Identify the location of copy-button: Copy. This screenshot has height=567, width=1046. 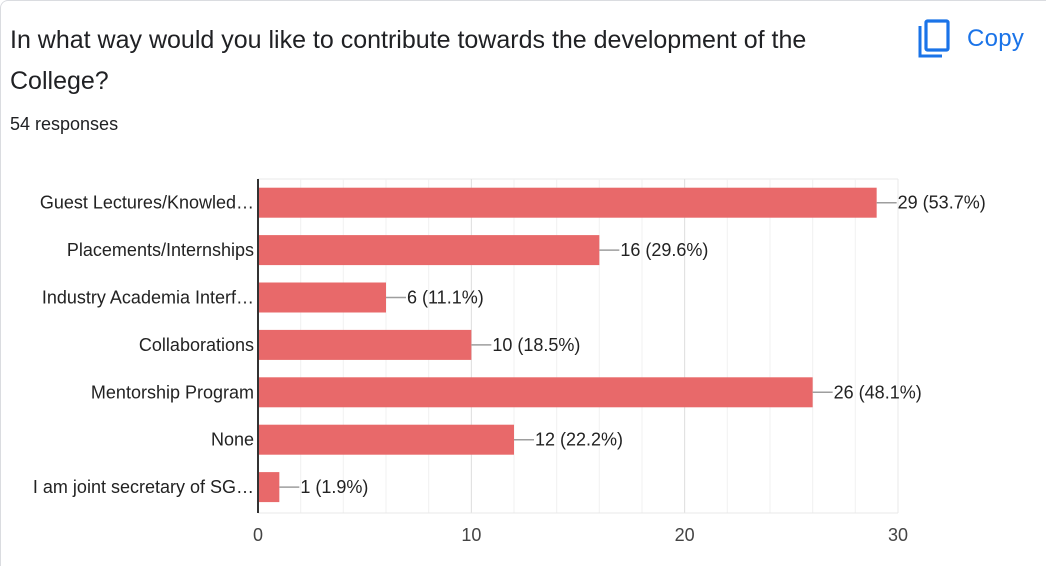
(970, 39).